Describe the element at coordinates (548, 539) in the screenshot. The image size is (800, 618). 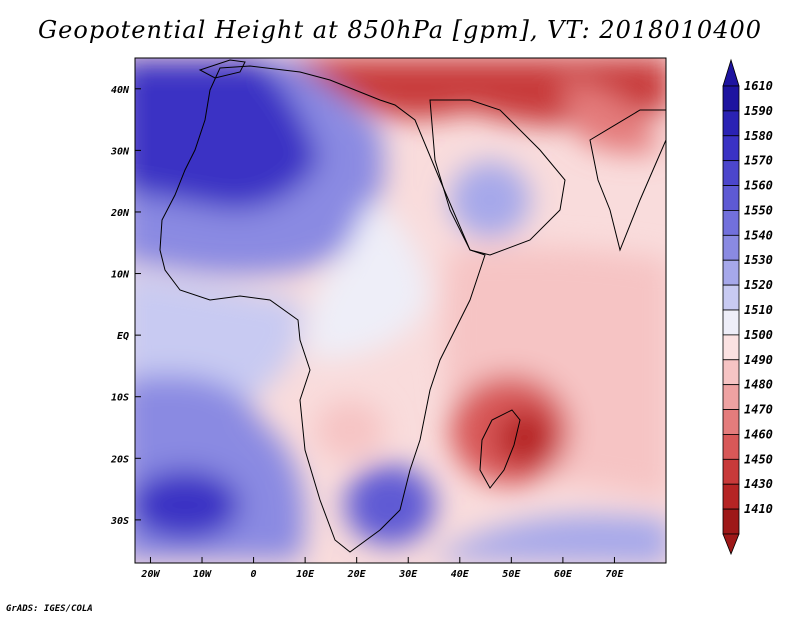
I see `high-southern-ocean` at that location.